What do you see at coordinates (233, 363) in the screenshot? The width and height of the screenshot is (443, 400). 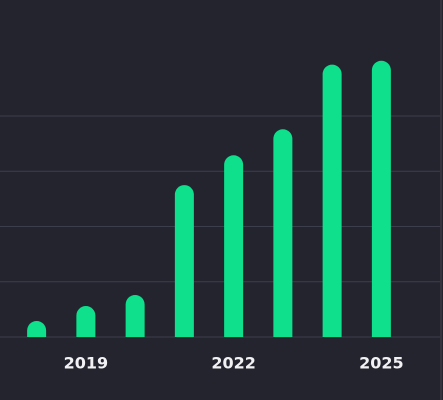 I see `x-tick-label: 2022` at bounding box center [233, 363].